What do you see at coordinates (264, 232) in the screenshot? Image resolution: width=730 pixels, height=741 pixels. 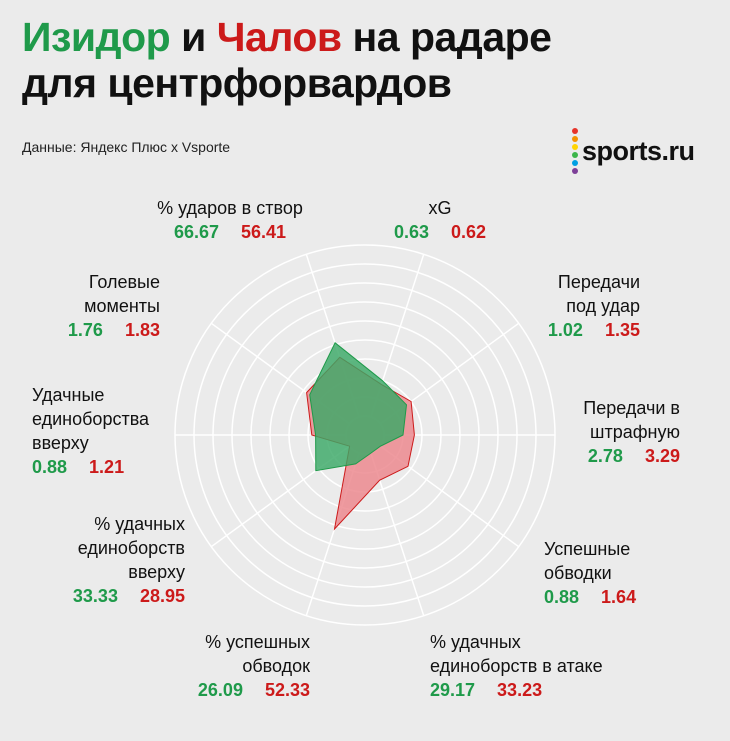 I see `value-chalov: 56.41` at bounding box center [264, 232].